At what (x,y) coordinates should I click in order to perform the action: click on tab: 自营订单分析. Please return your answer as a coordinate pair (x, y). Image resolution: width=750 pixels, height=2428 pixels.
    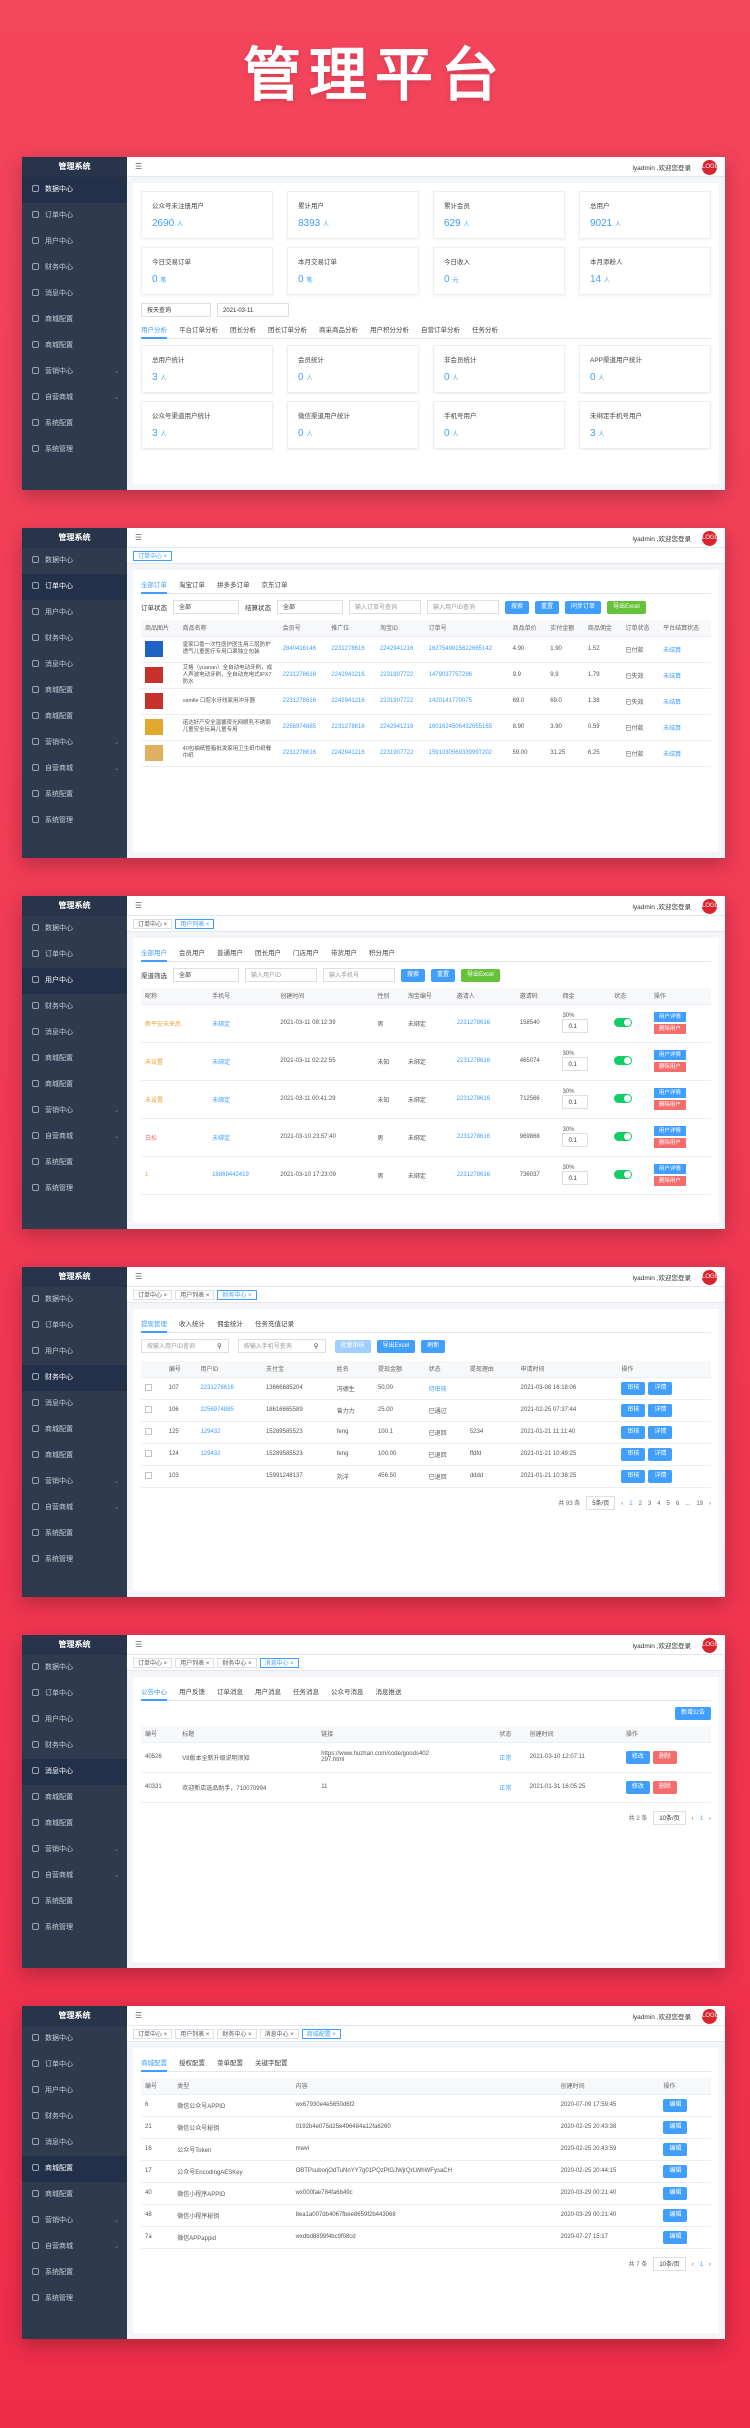
    Looking at the image, I should click on (440, 330).